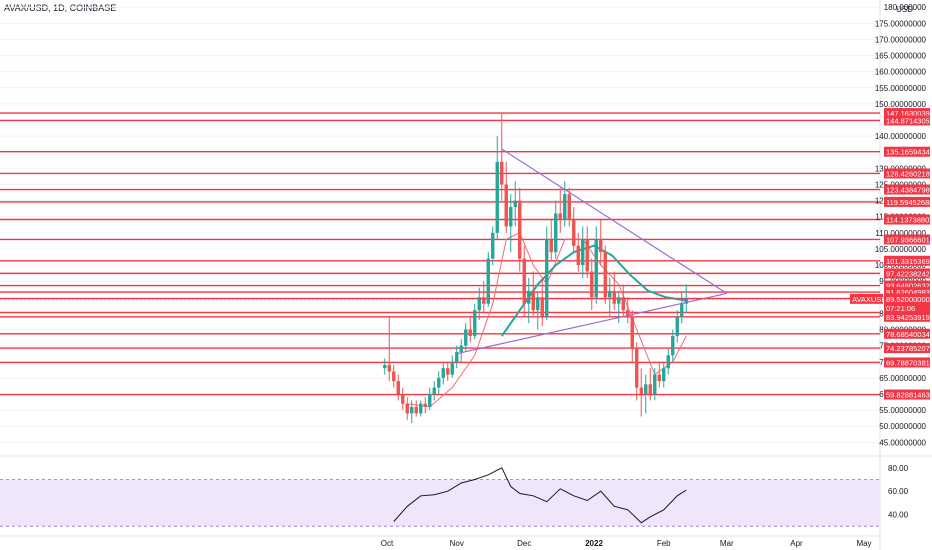 This screenshot has height=550, width=932. What do you see at coordinates (902, 378) in the screenshot?
I see `price-axis-label: 65.00000000` at bounding box center [902, 378].